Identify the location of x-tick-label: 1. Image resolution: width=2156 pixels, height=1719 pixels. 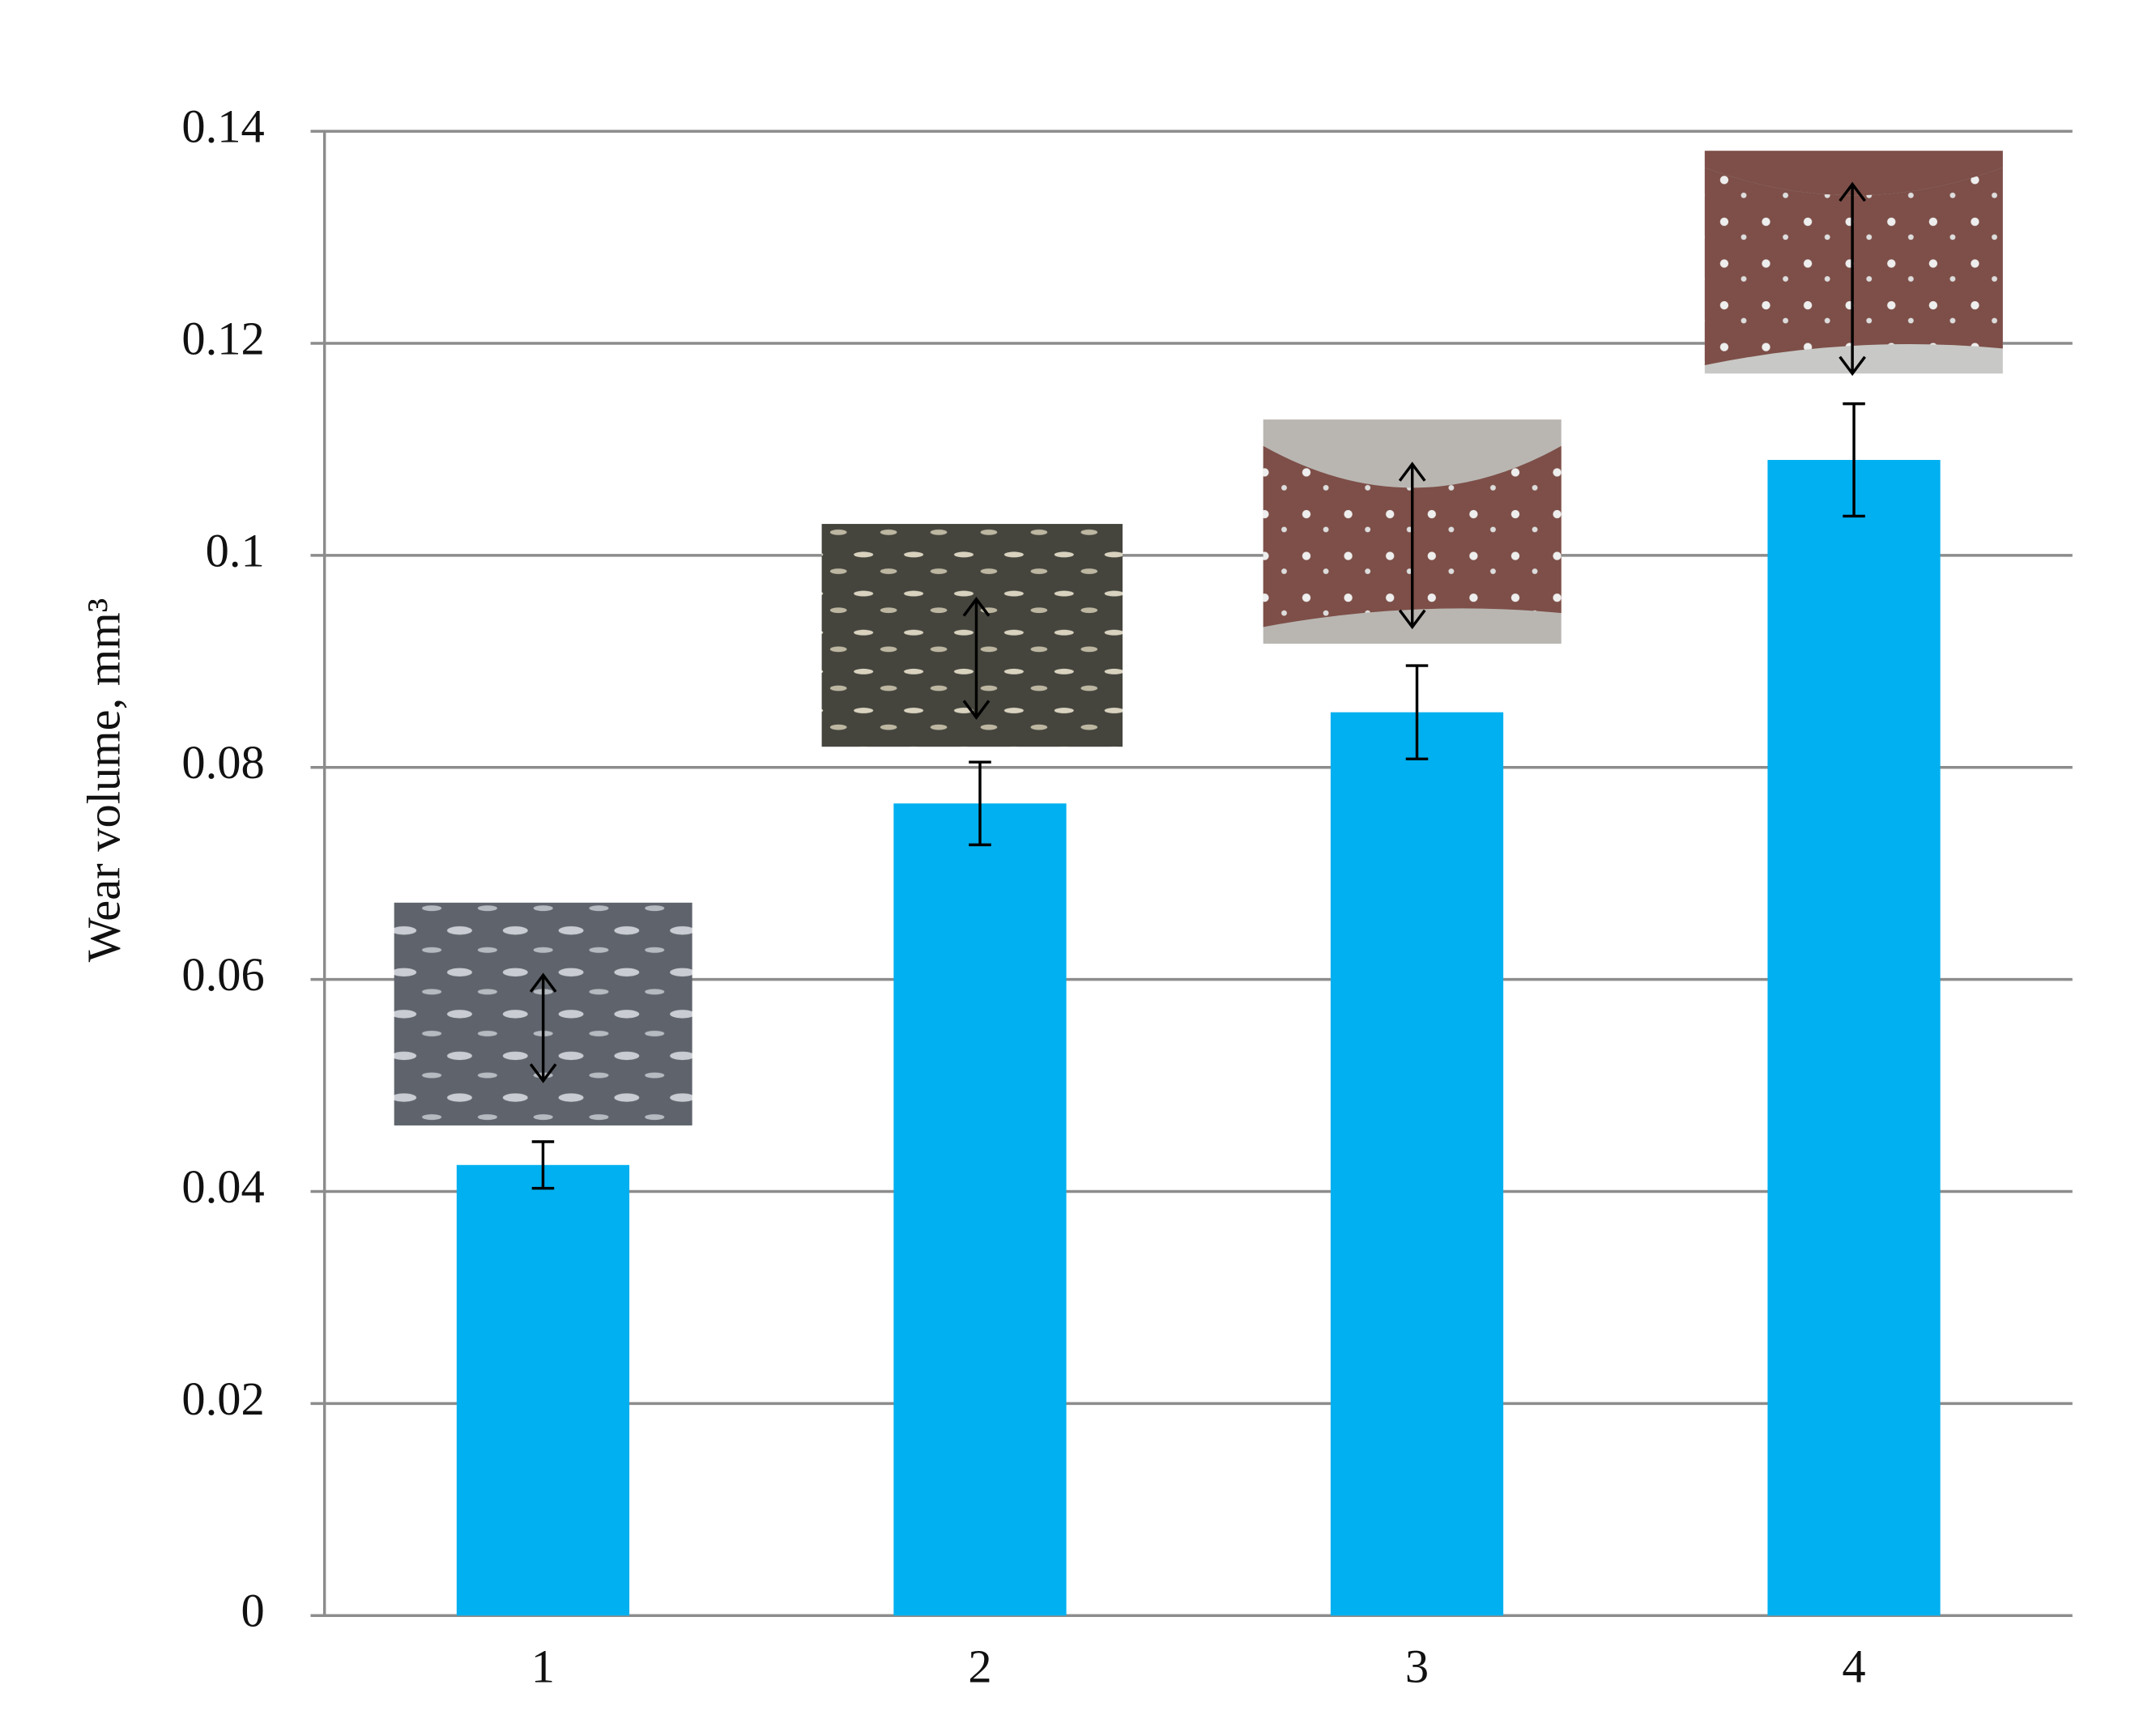
(543, 1666).